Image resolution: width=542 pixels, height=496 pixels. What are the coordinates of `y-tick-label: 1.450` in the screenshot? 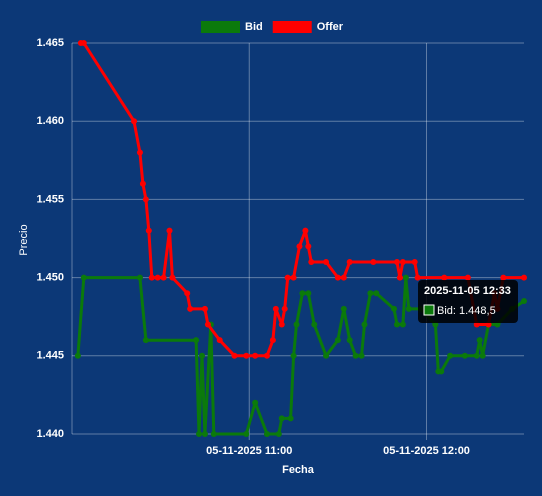 It's located at (50, 278).